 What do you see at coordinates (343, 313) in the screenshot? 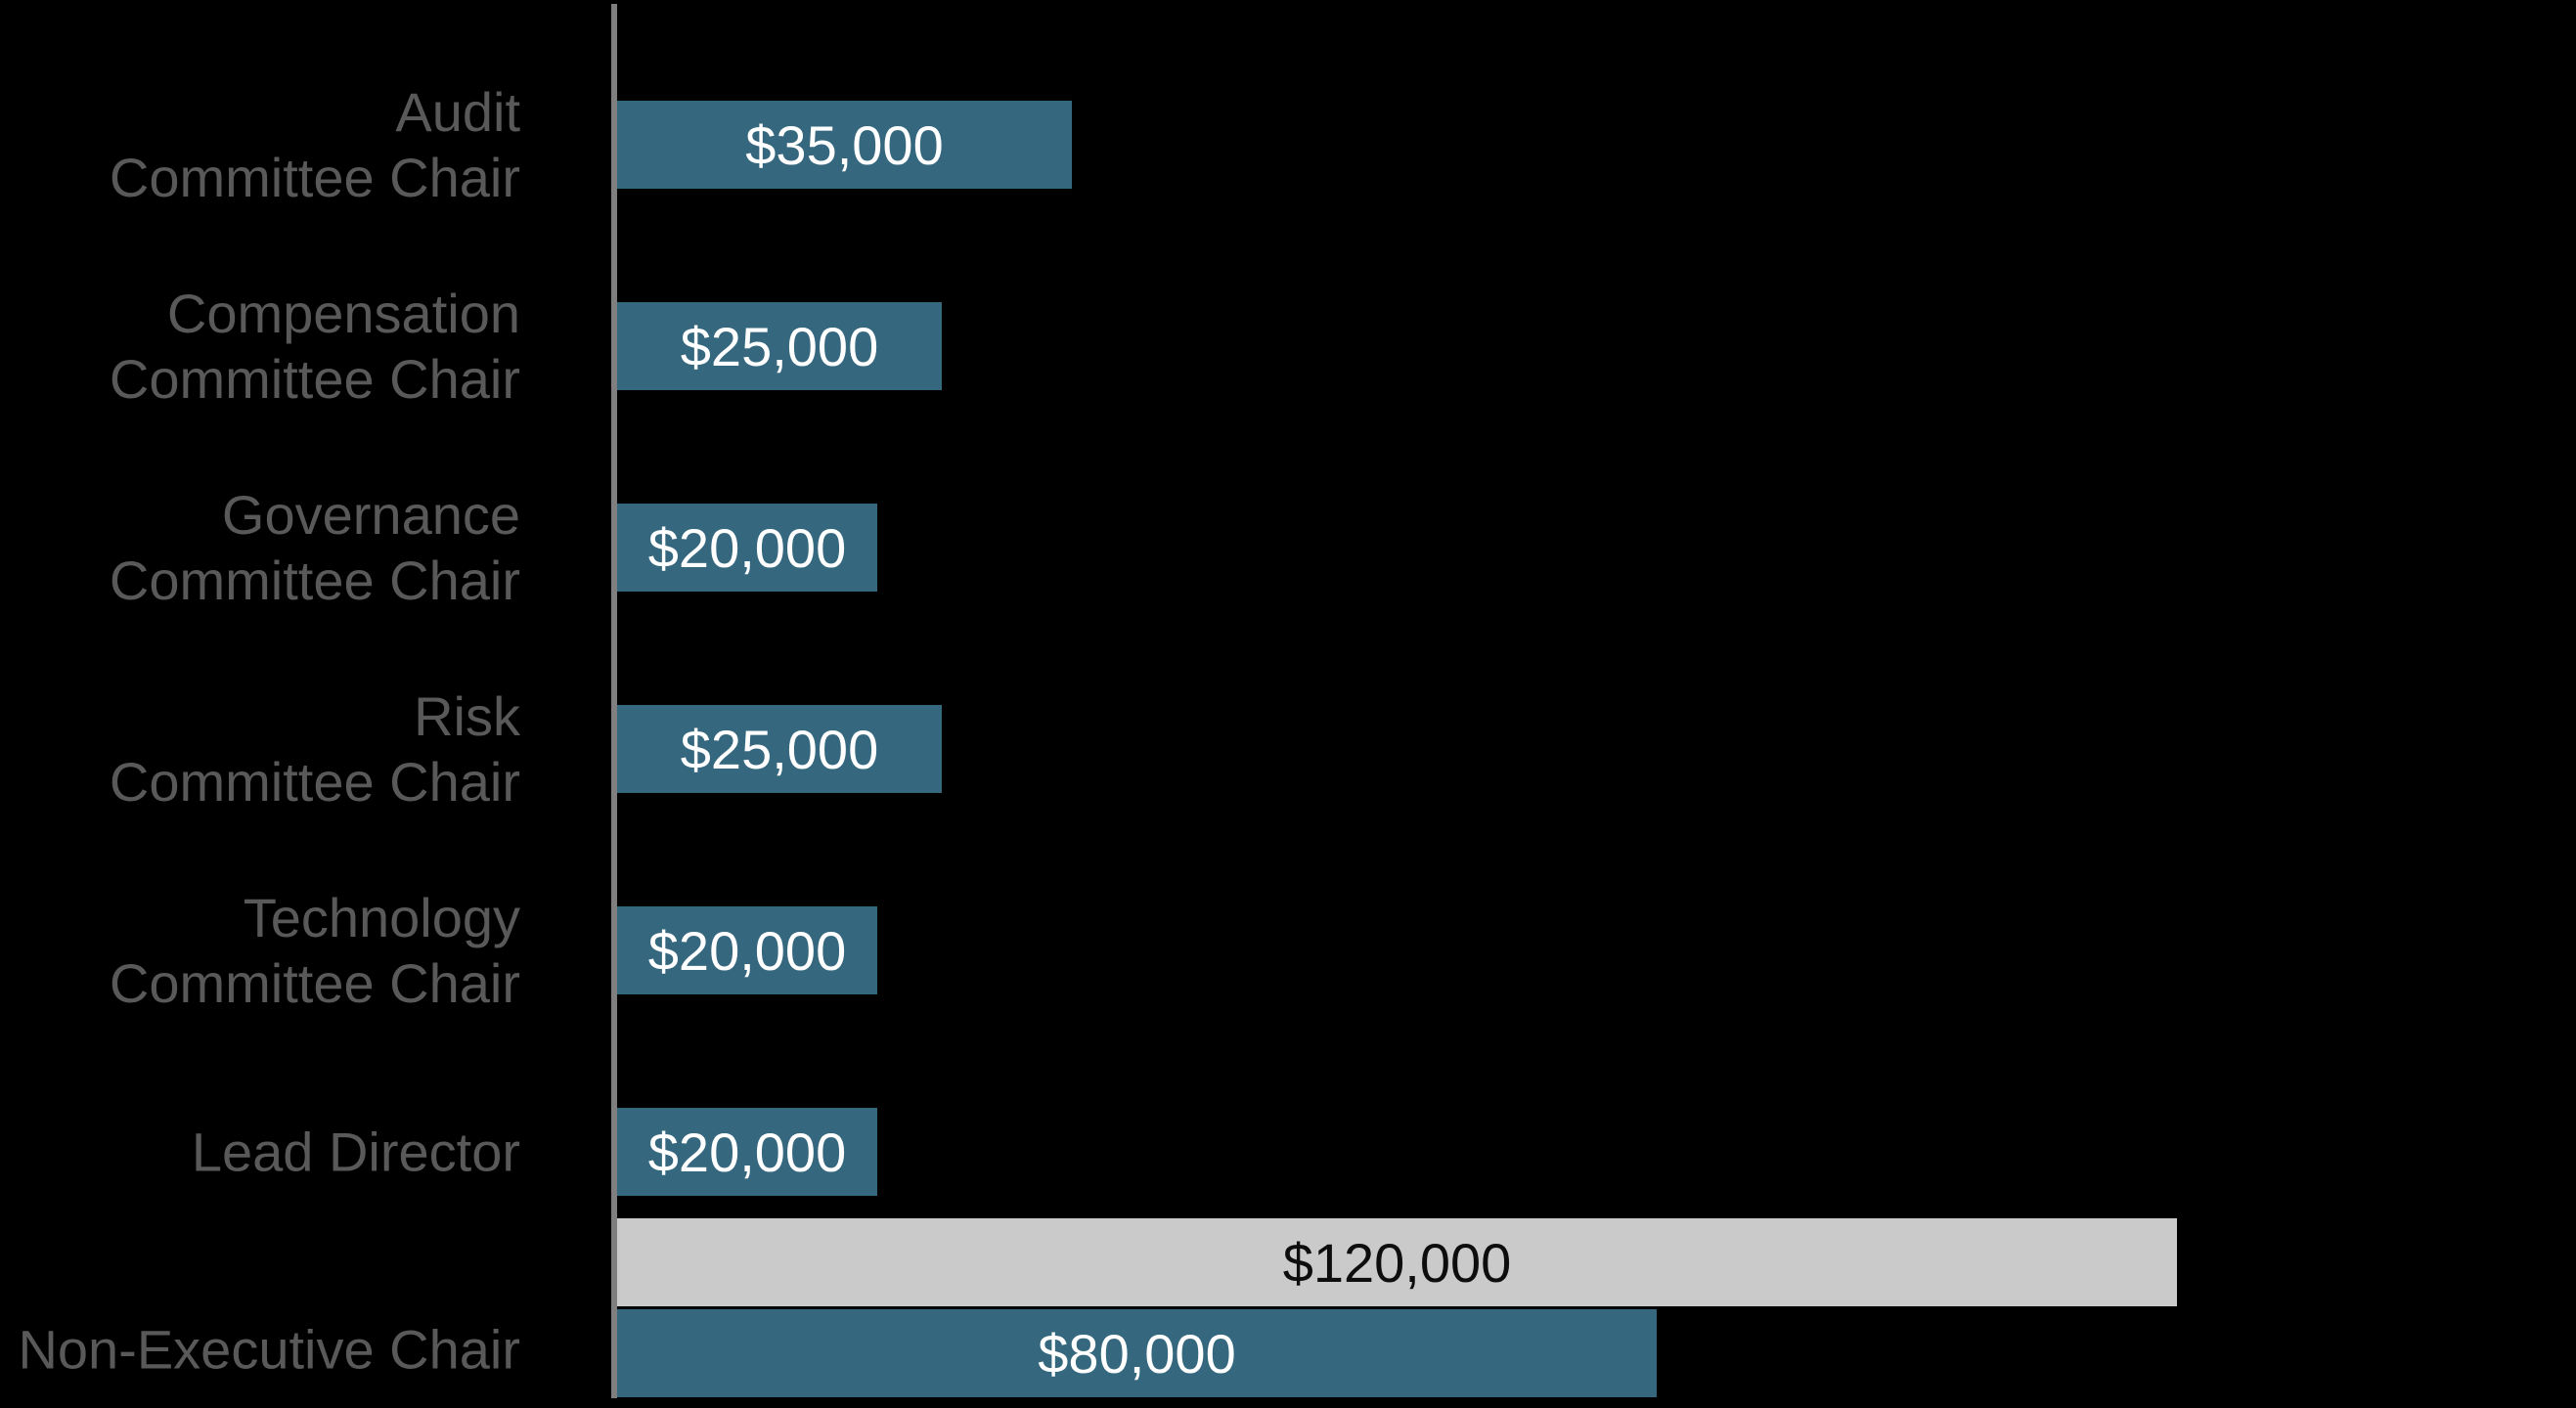
I see `category-label-line: Compensation` at bounding box center [343, 313].